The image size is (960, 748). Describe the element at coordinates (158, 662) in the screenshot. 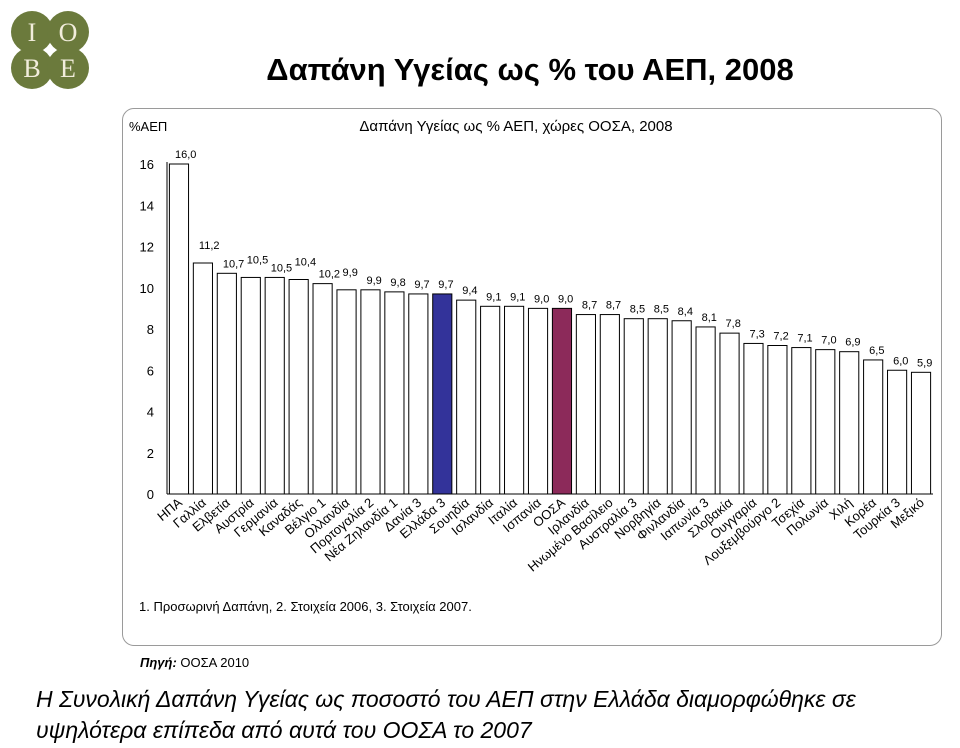

I see `source-label: Πηγή:` at that location.